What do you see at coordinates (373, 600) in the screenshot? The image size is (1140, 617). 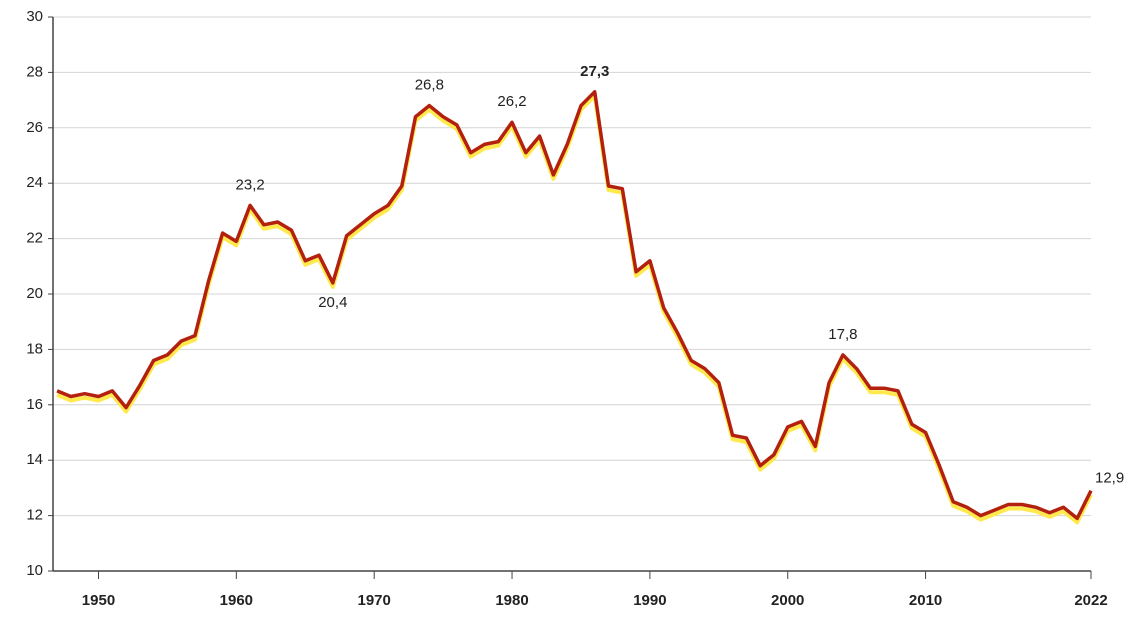 I see `x-tick-label: 1970` at bounding box center [373, 600].